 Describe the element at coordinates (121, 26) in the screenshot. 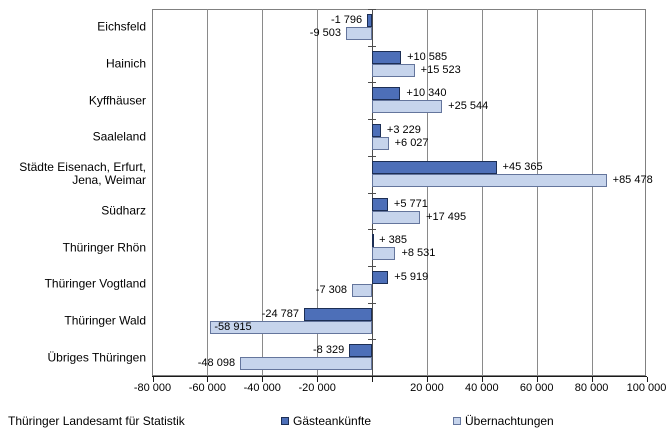

I see `category-label: Eichsfeld` at that location.